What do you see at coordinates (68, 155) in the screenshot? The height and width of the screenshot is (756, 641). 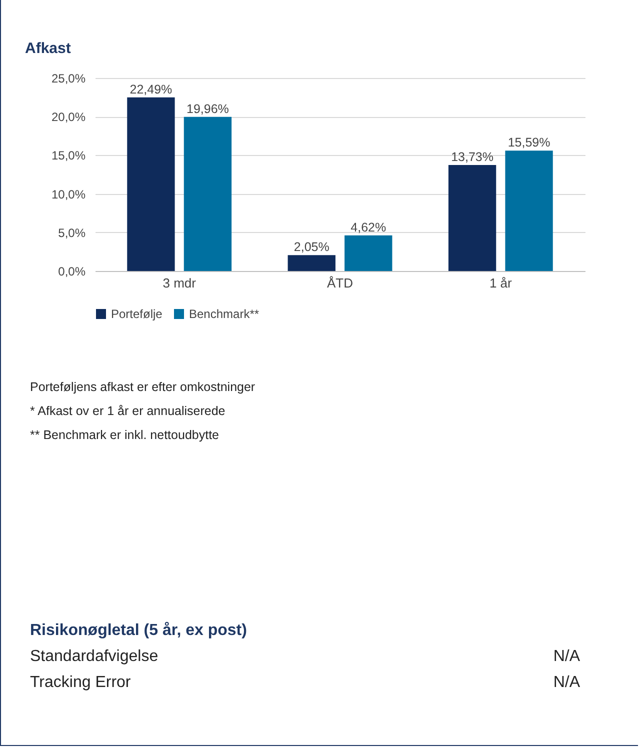 I see `y-tick-label: 15,0%` at bounding box center [68, 155].